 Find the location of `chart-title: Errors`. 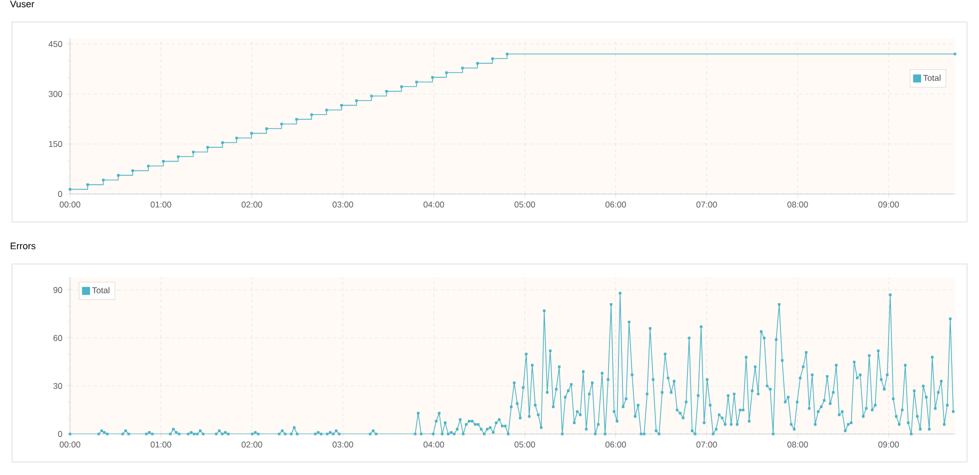

chart-title: Errors is located at coordinates (23, 246).